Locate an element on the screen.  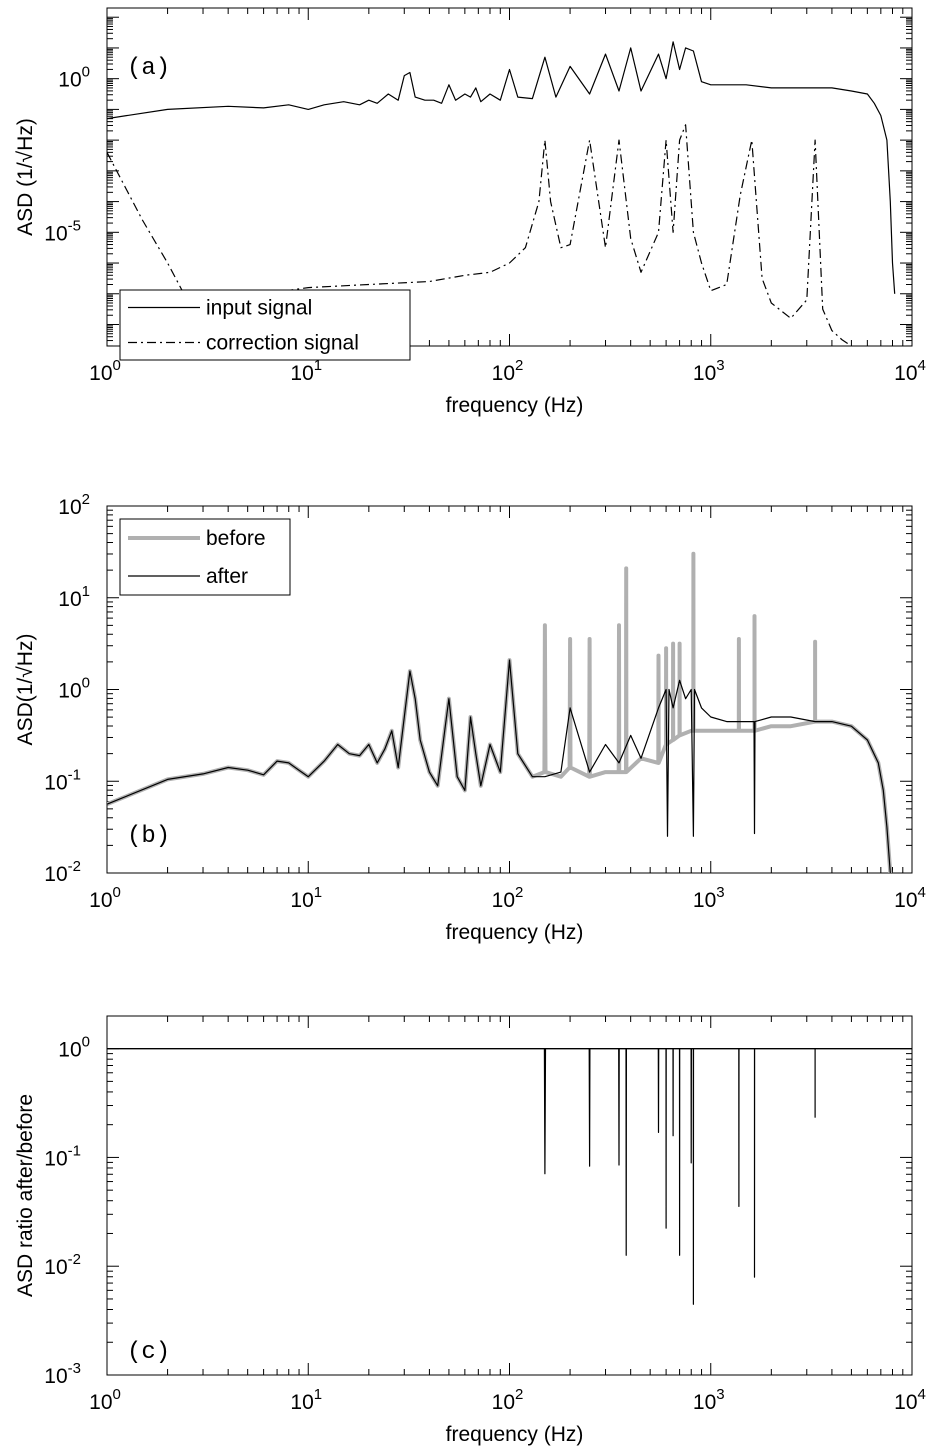
legend: before after is located at coordinates (205, 557).